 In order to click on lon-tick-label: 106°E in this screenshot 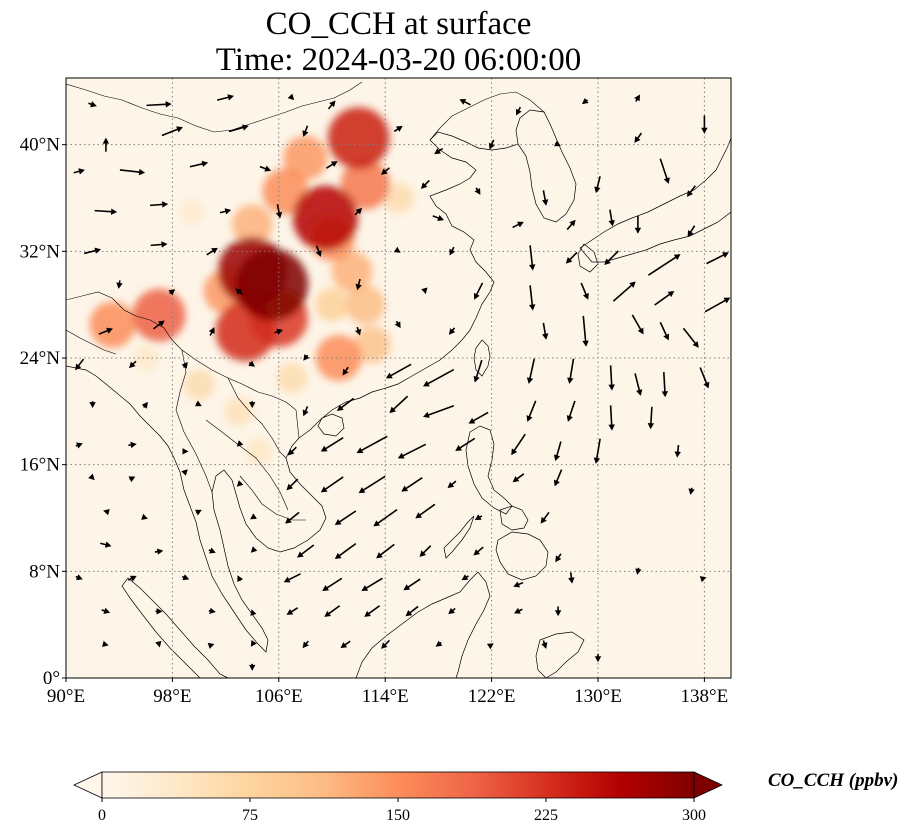, I will do `click(279, 696)`.